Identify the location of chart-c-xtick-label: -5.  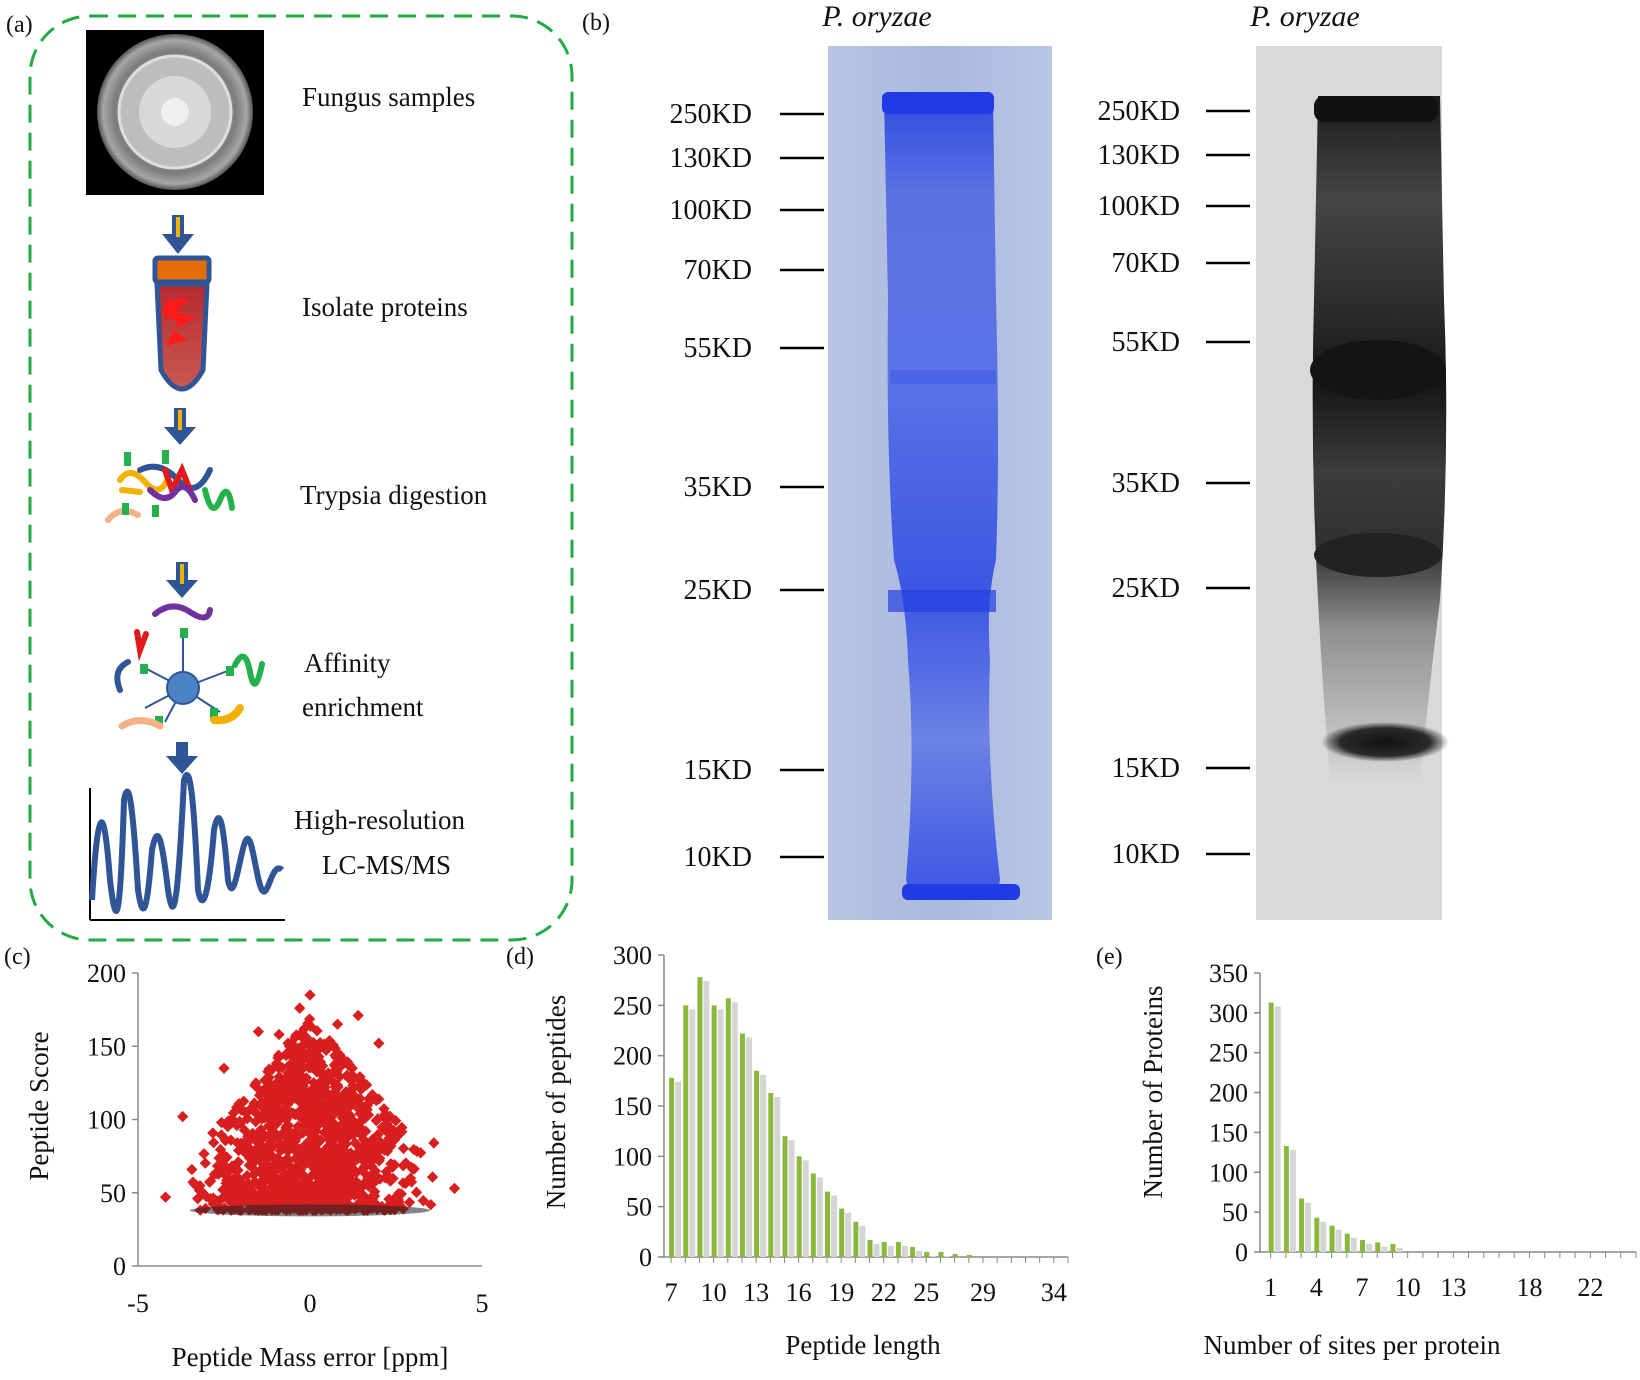
(138, 1303).